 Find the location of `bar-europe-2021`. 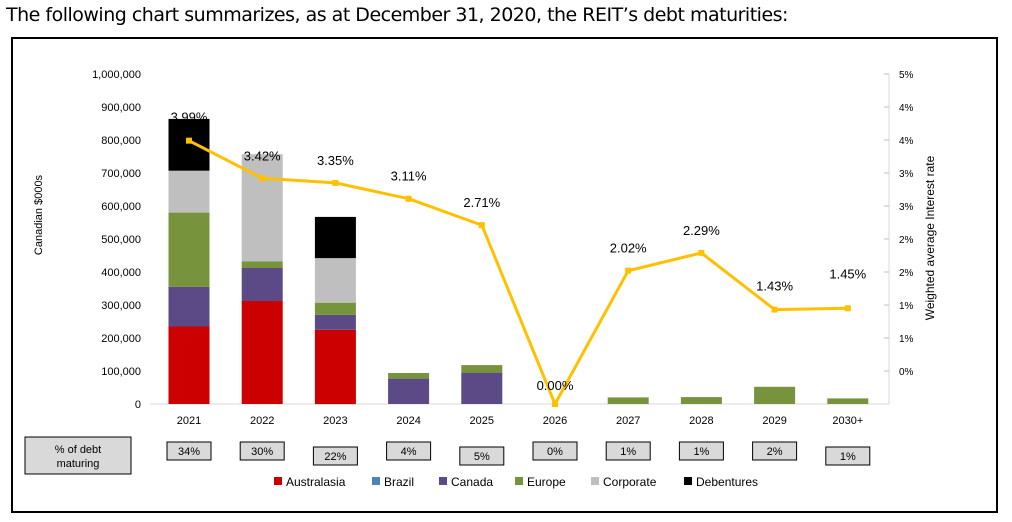

bar-europe-2021 is located at coordinates (189, 249).